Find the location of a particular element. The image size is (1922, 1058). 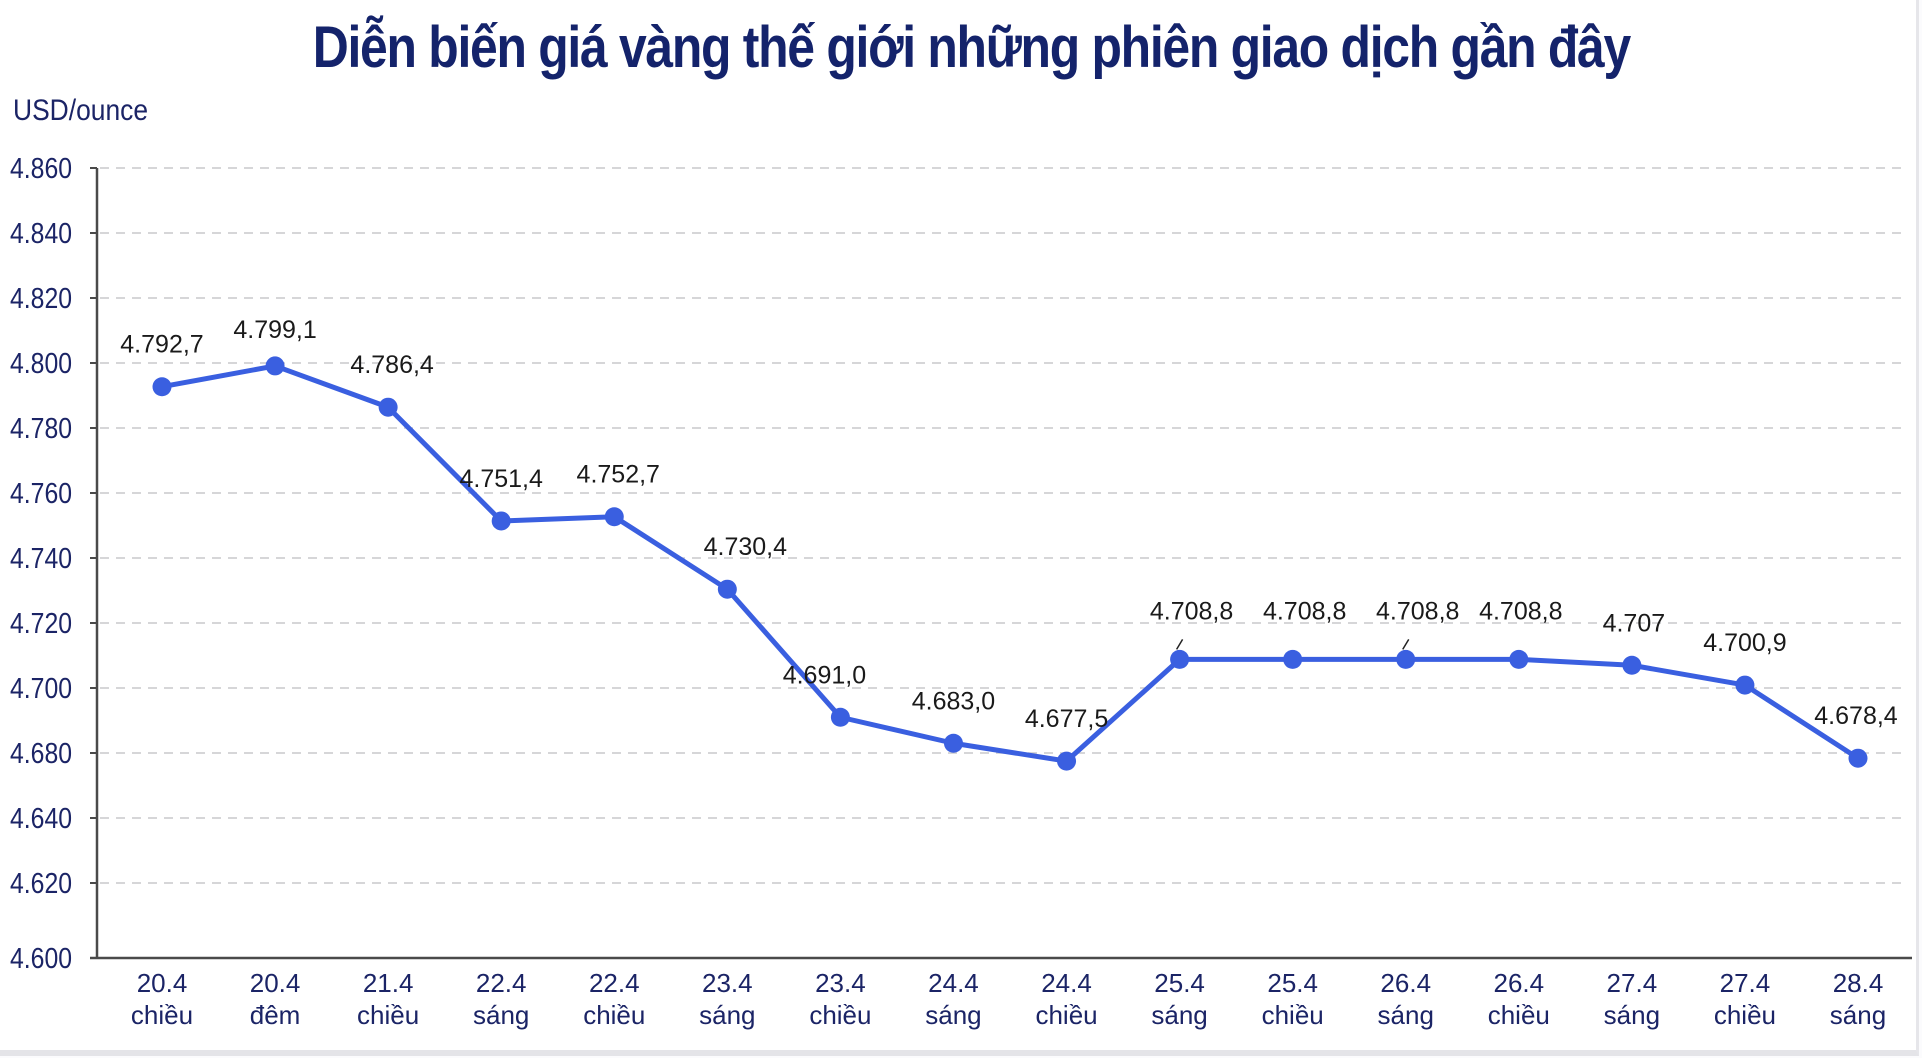

y-tick-label: 4.760 is located at coordinates (41, 494).